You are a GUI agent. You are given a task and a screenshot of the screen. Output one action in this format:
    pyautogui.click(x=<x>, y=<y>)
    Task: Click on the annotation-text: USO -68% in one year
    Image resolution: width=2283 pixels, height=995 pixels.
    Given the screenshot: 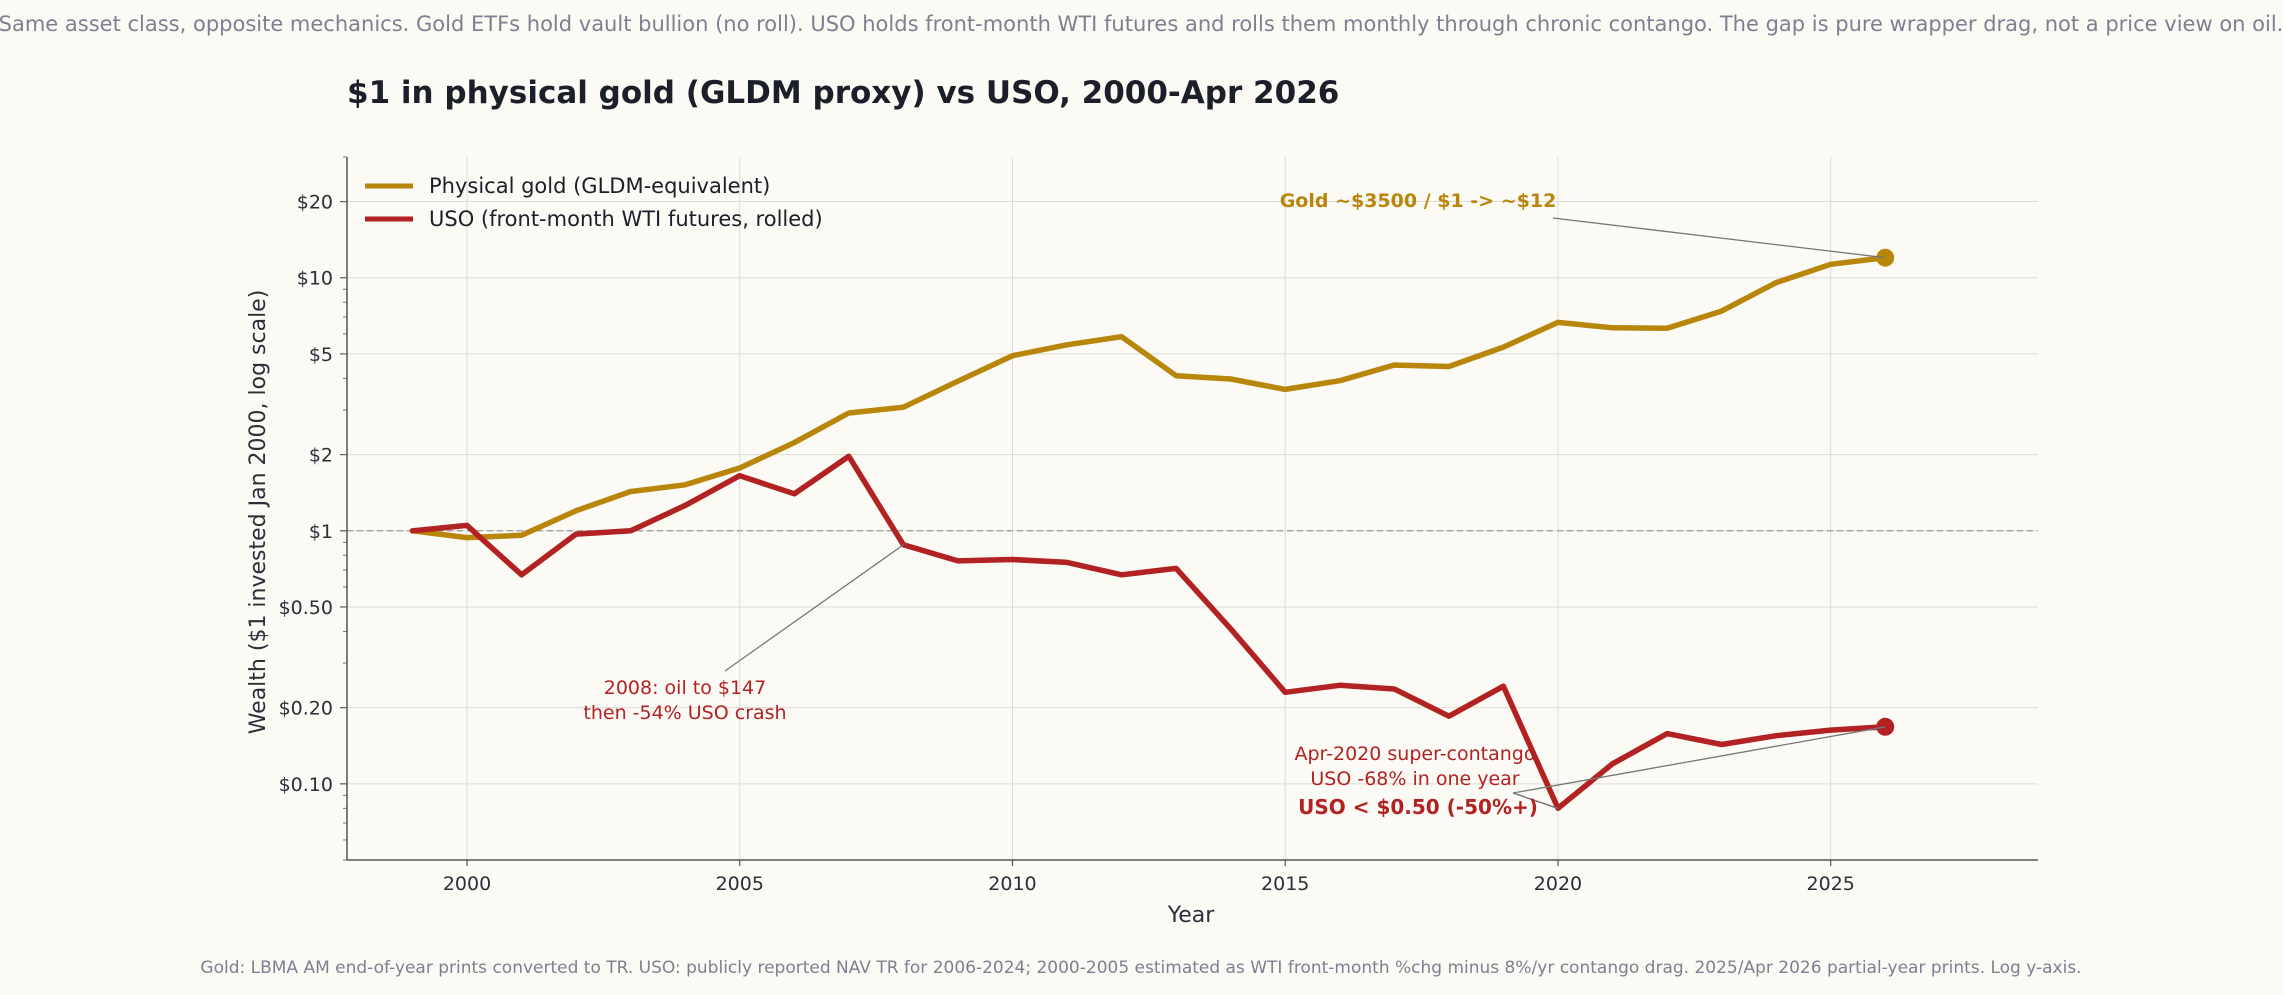 What is the action you would take?
    pyautogui.click(x=1414, y=779)
    